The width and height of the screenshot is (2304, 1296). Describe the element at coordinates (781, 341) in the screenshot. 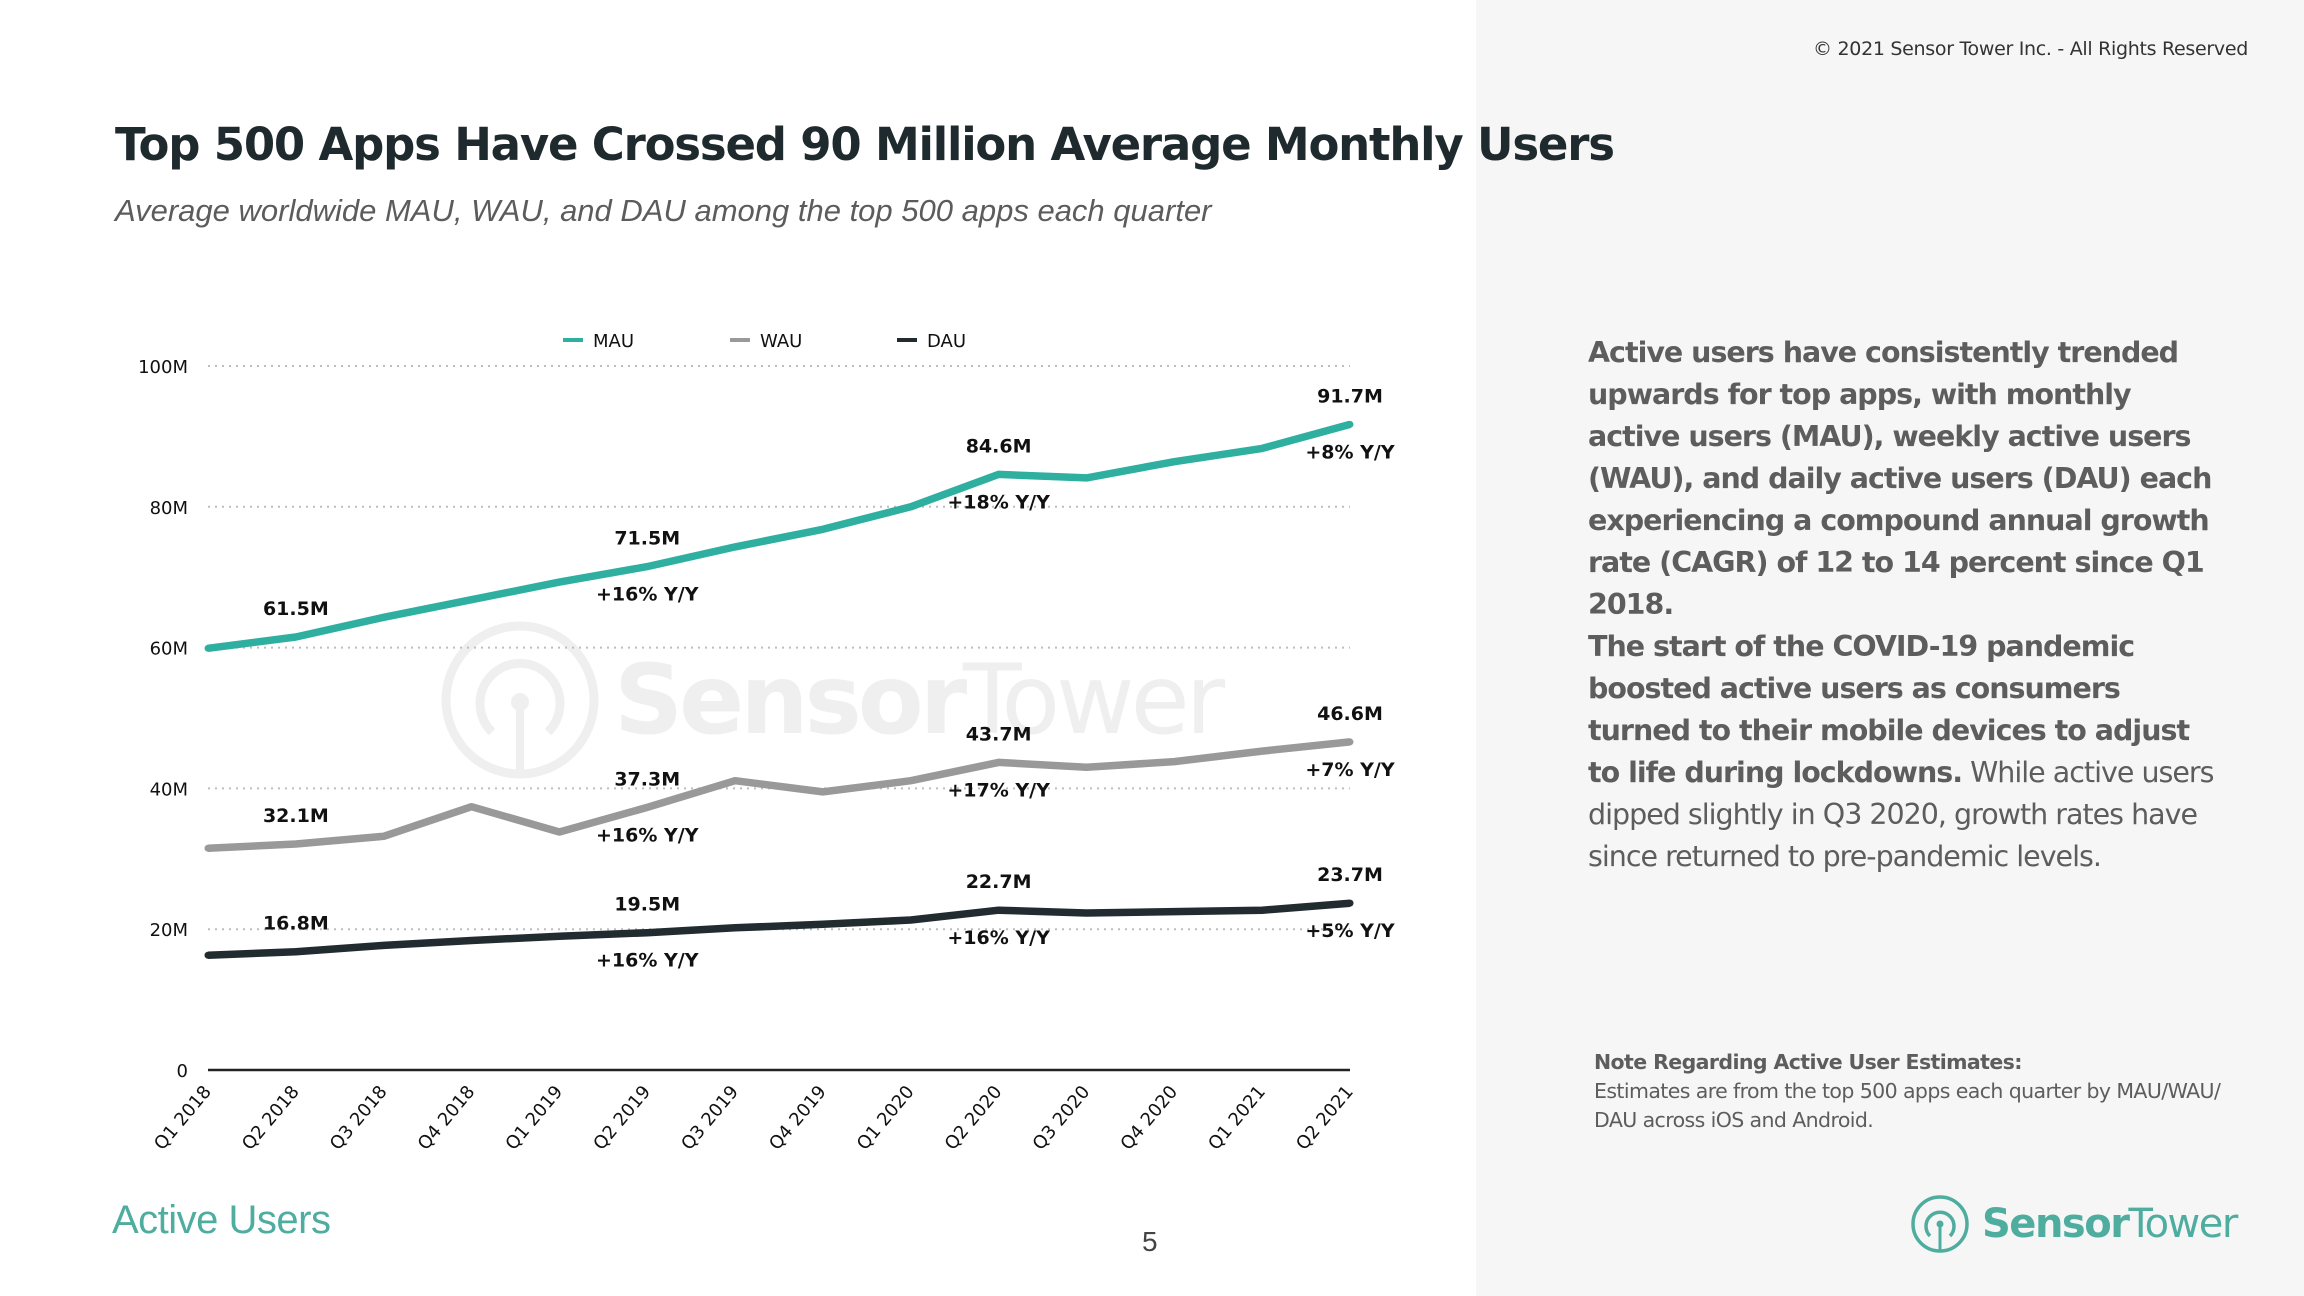

I see `legend-label-wau: WAU` at that location.